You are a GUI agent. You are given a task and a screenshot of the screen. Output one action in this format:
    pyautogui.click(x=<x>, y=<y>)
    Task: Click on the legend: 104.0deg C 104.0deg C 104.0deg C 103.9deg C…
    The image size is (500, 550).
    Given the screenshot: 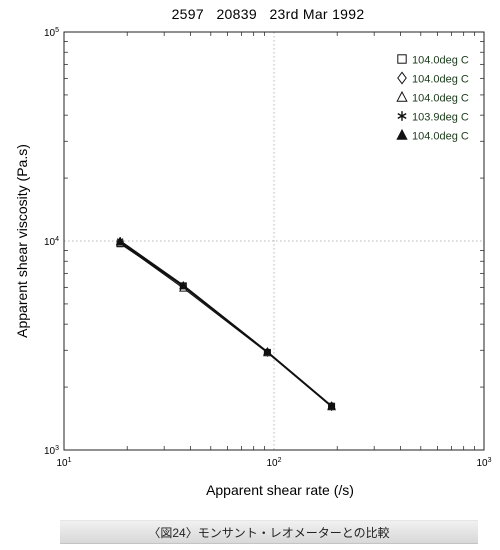 What is the action you would take?
    pyautogui.click(x=432, y=98)
    